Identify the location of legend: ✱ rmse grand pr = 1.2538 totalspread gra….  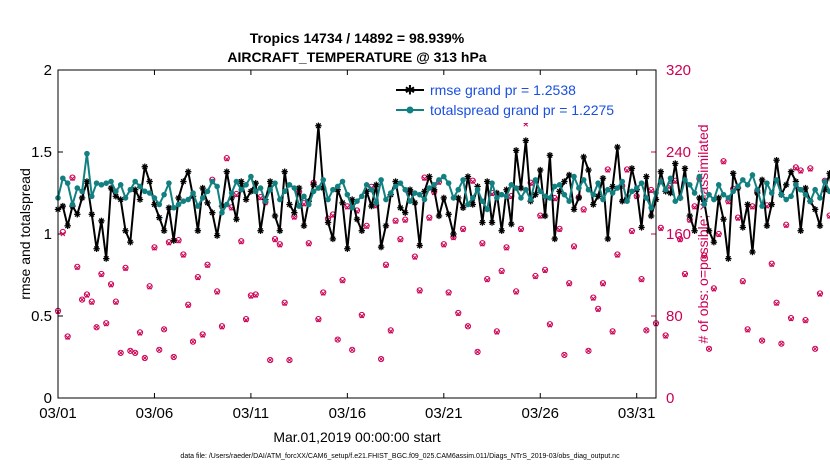
(522, 100).